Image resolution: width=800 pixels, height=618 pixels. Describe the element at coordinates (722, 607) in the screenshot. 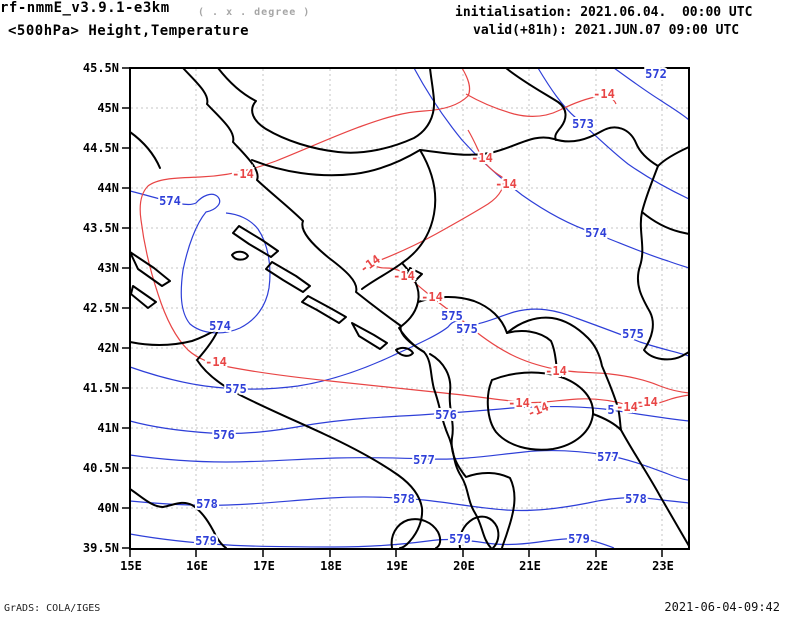

I see `creation-timestamp: 2021-06-04-09:42` at that location.